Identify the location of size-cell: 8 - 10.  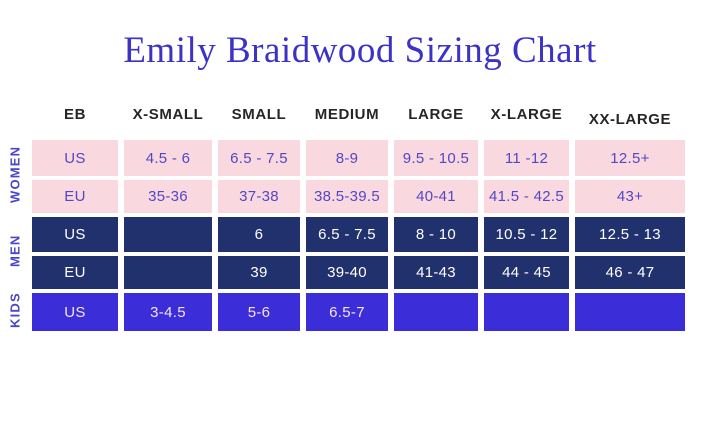
(436, 235).